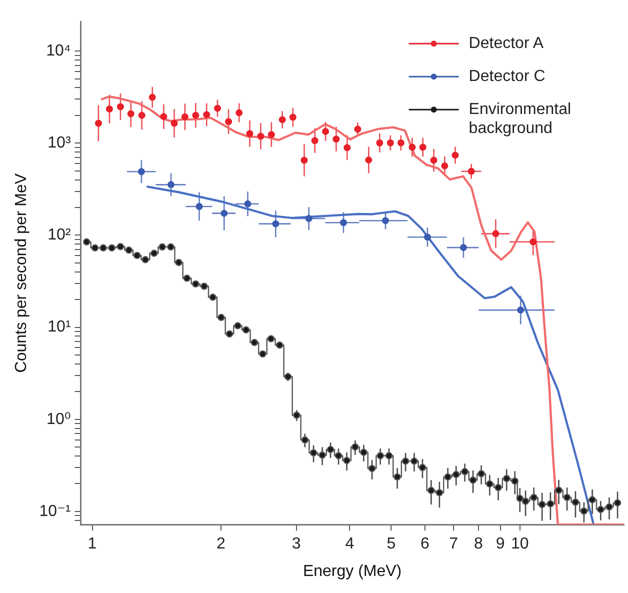 This screenshot has width=628, height=593. Describe the element at coordinates (425, 544) in the screenshot. I see `x-tick-label: 6` at that location.